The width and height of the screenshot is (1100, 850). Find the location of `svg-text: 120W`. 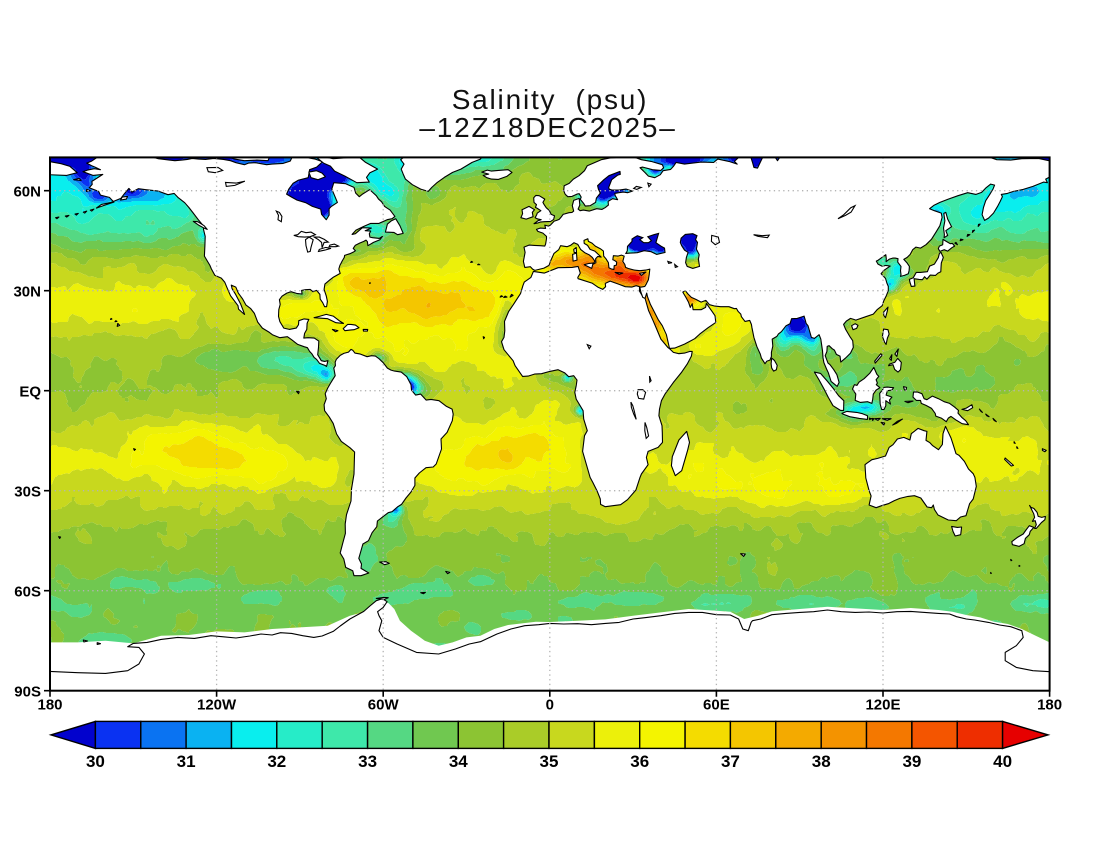

svg-text: 120W is located at coordinates (217, 704).